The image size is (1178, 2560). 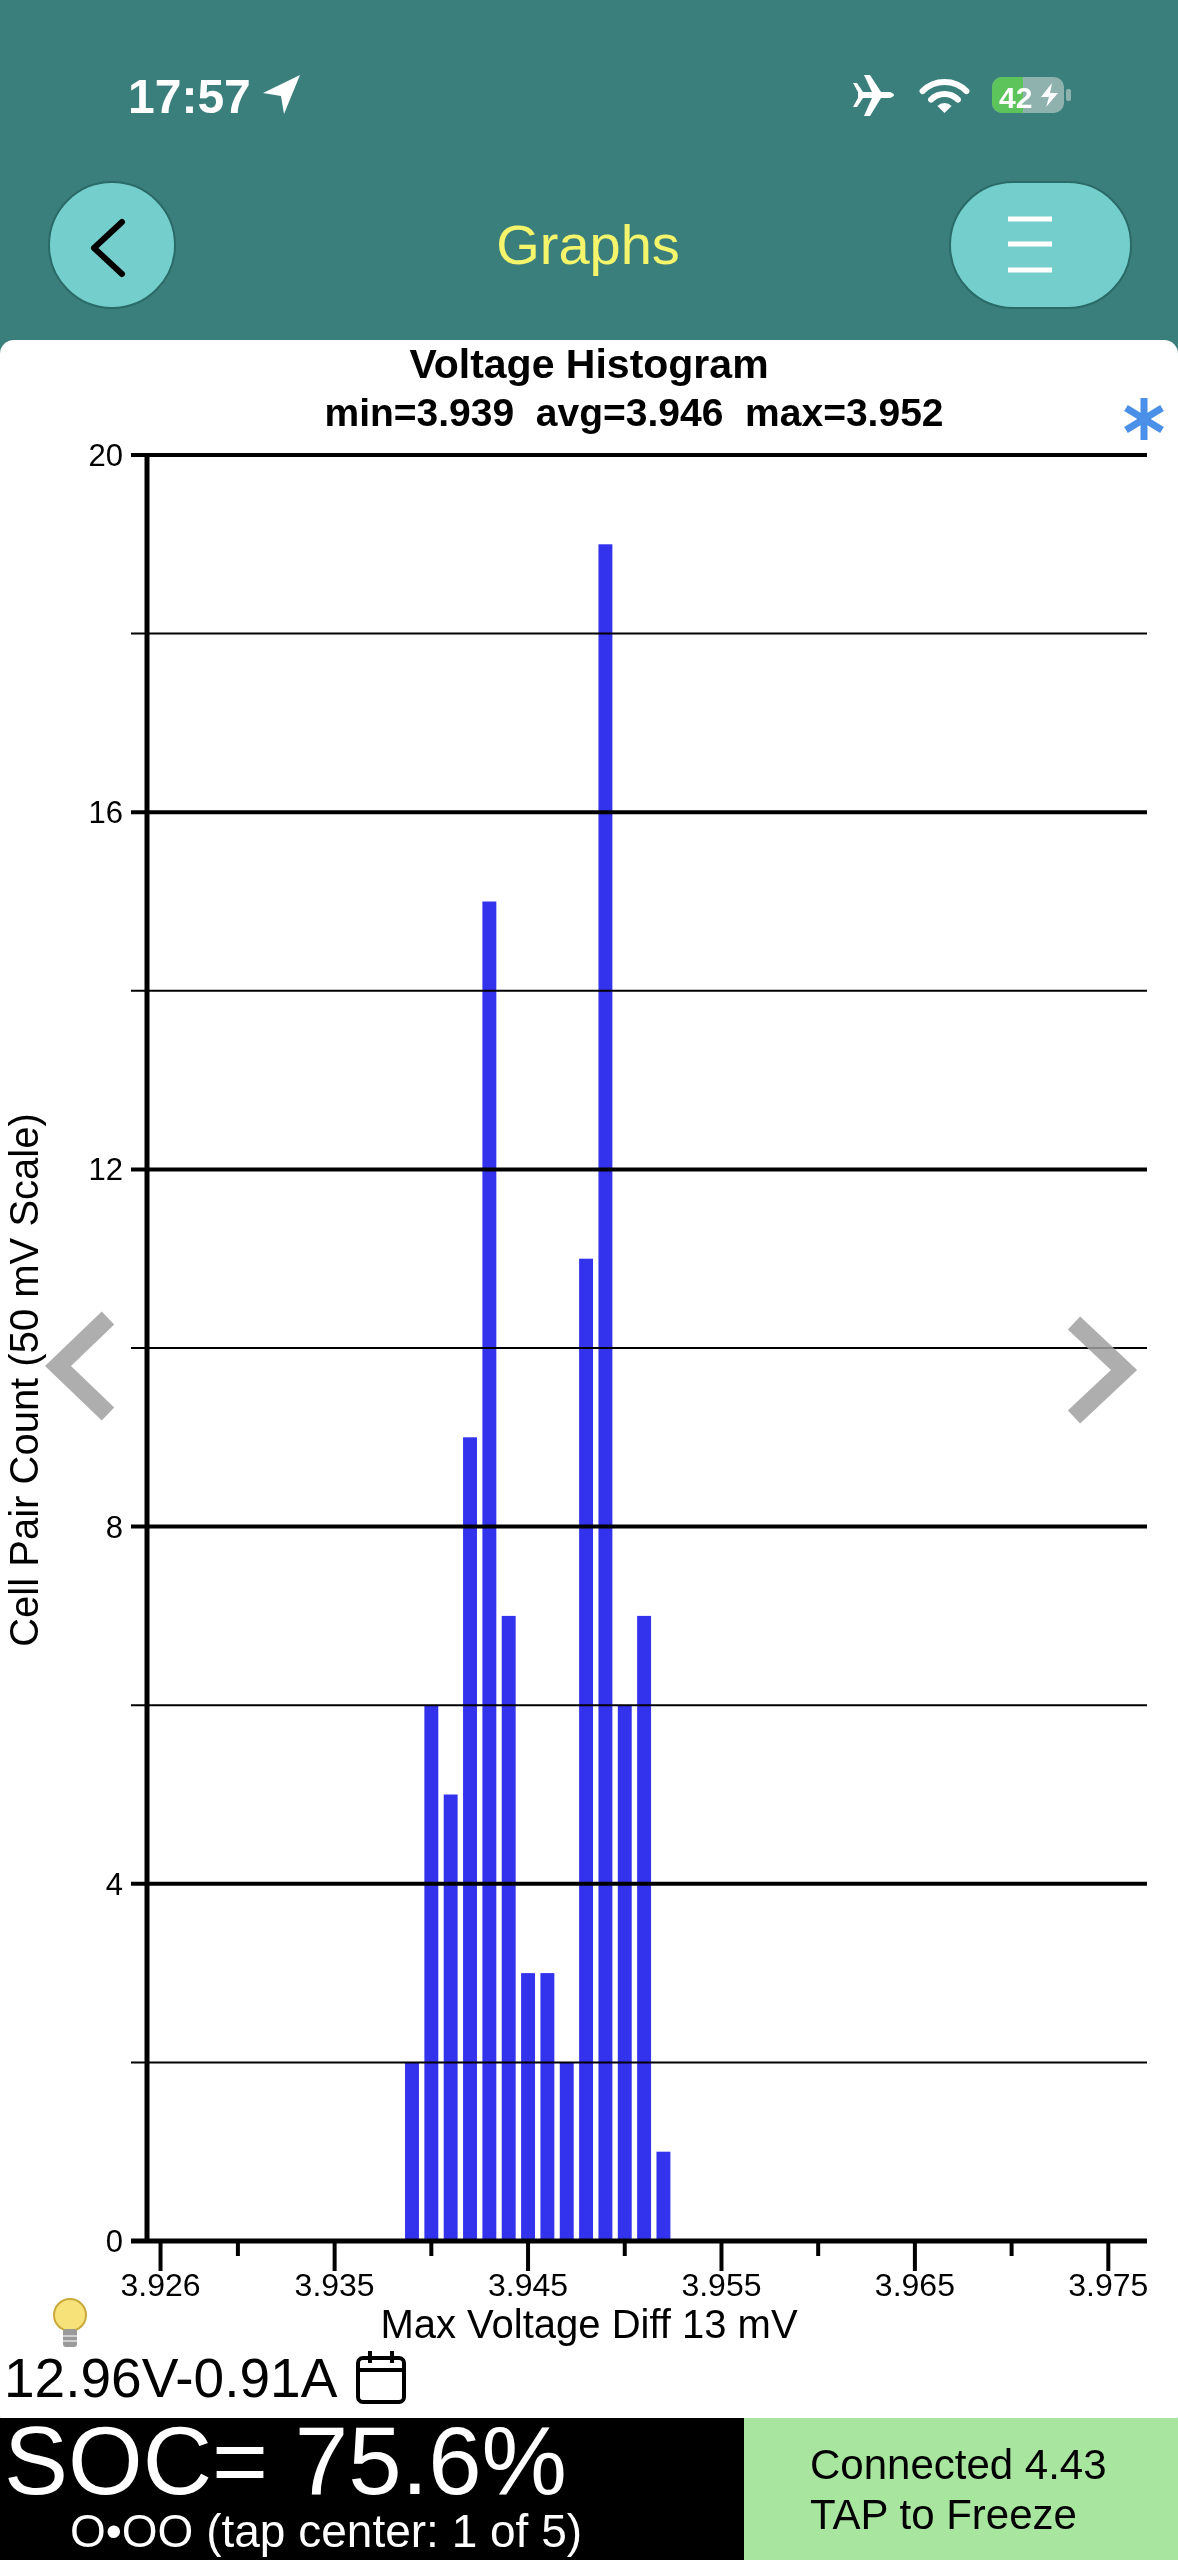 I want to click on y-tick-label: 4, so click(x=114, y=1884).